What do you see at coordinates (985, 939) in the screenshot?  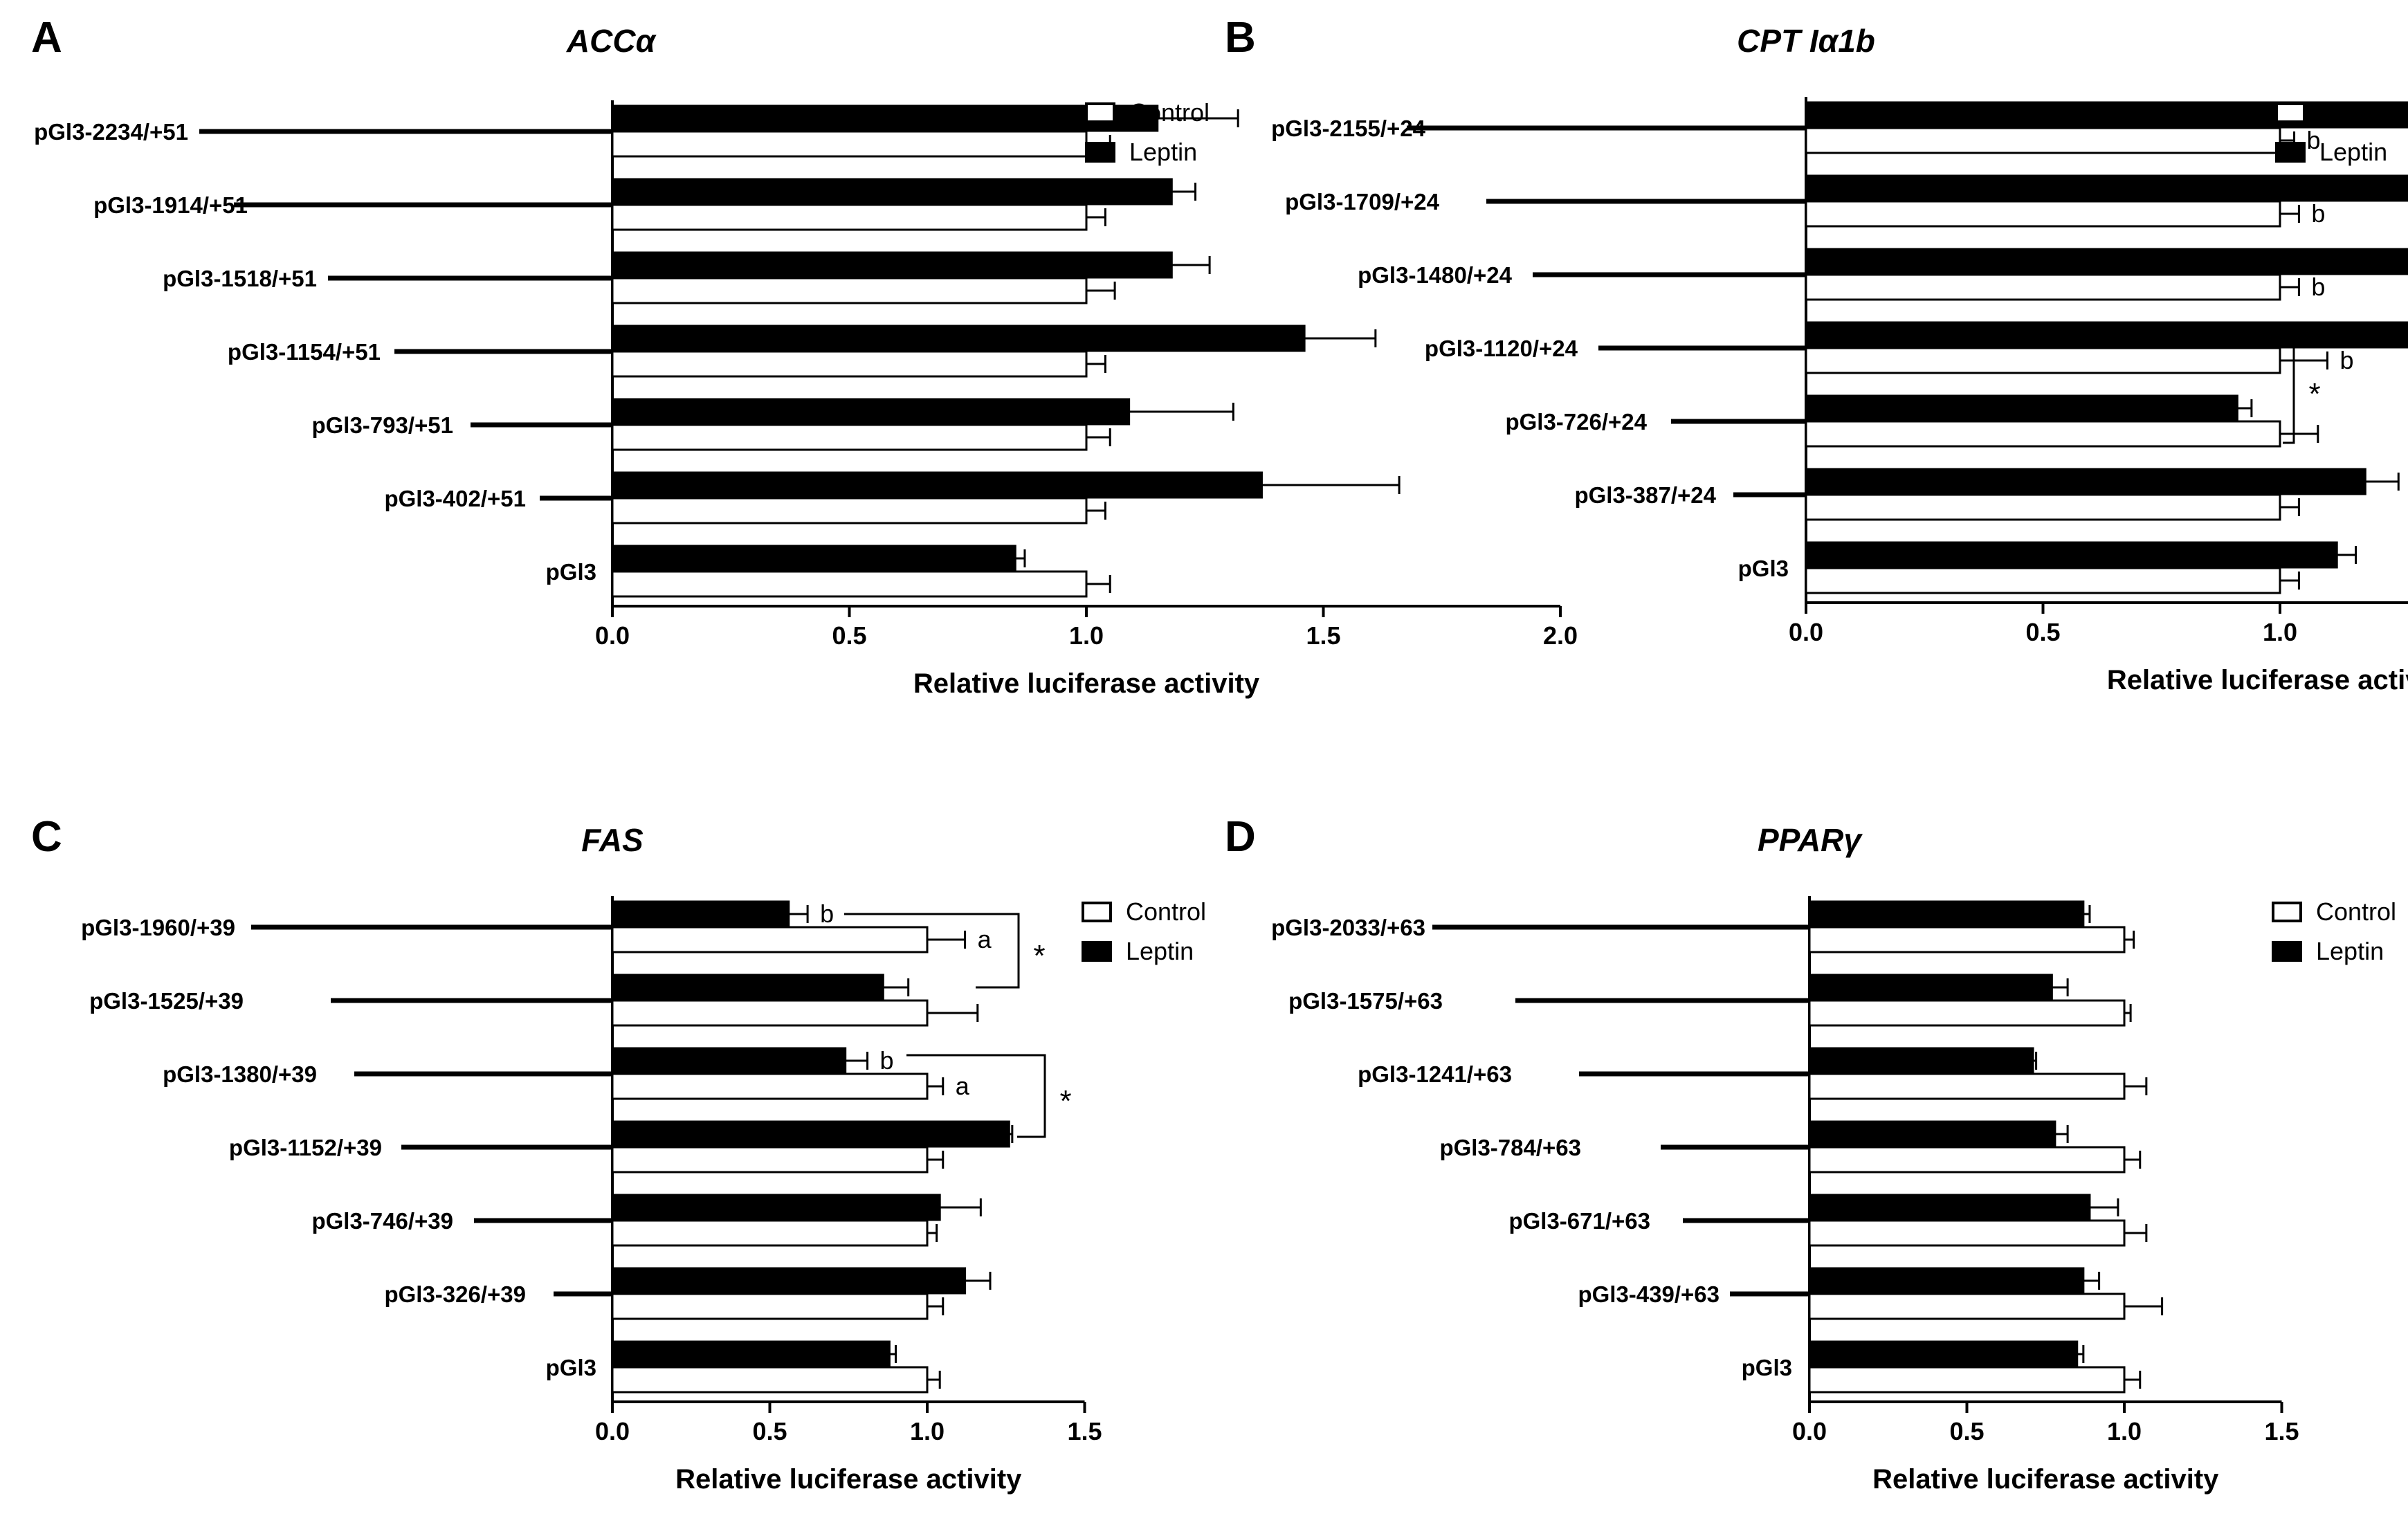 I see `significance-letter: a` at bounding box center [985, 939].